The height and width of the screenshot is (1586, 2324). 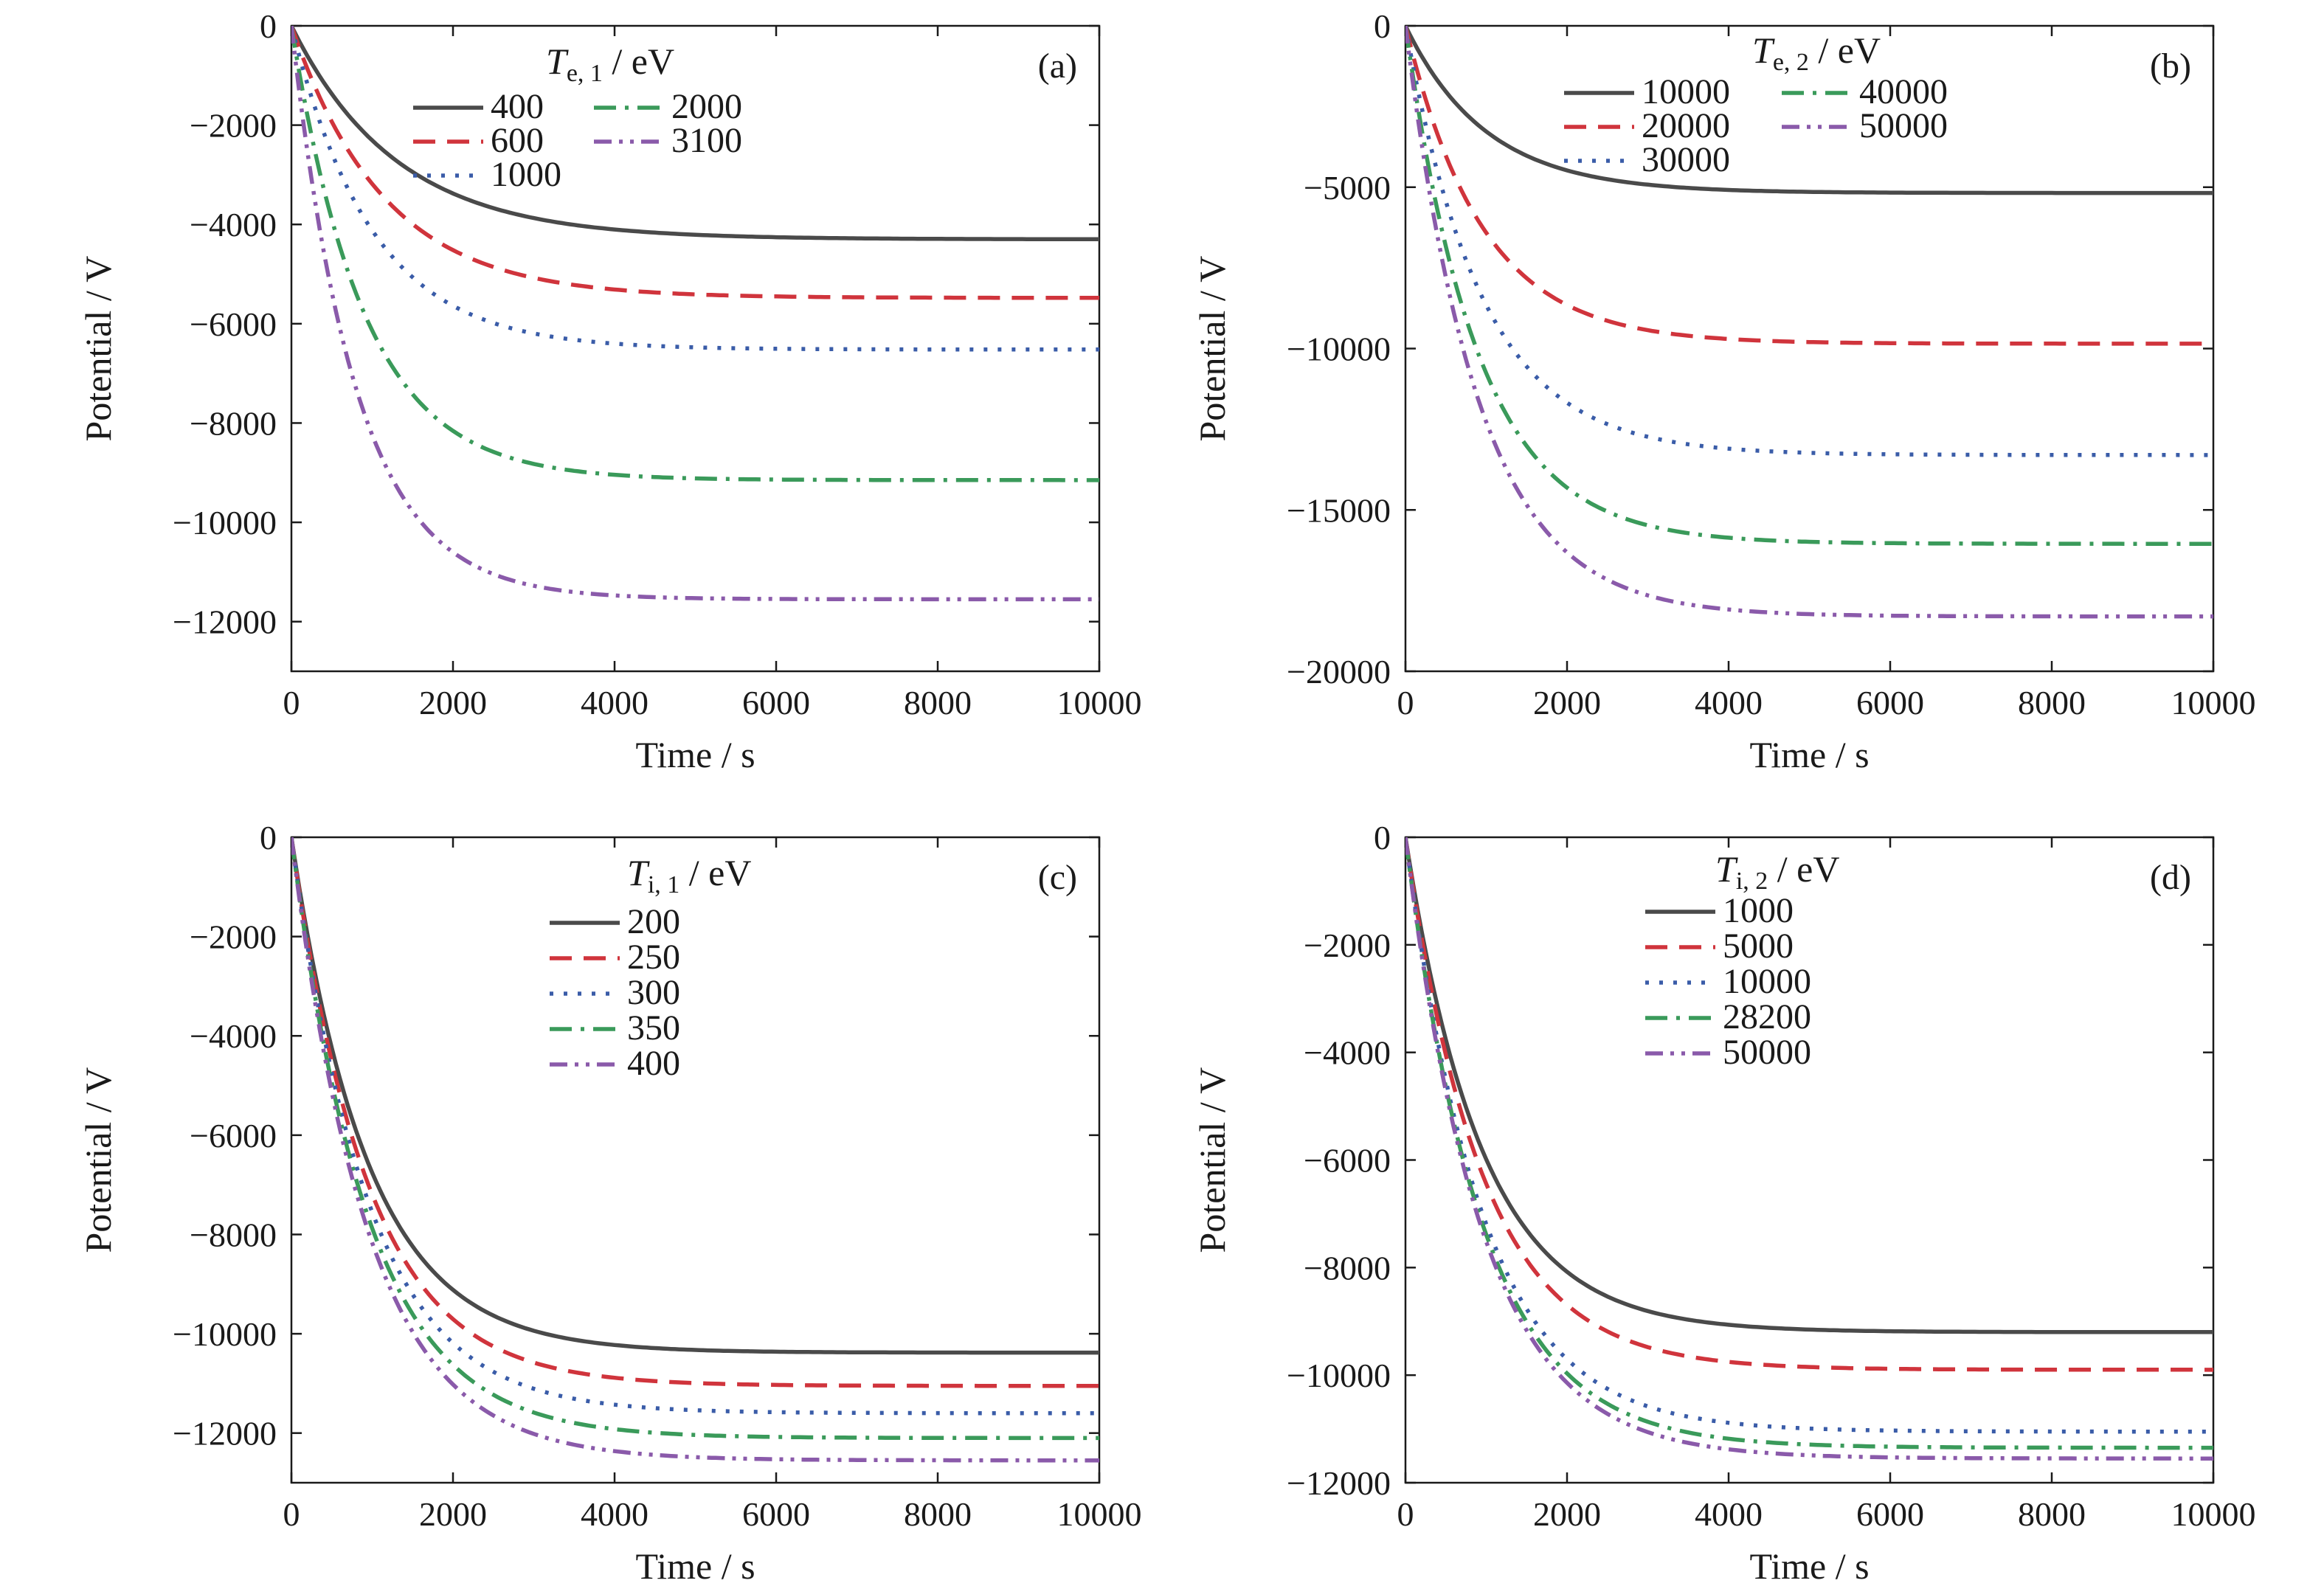 I want to click on panel-label: (a), so click(x=1057, y=66).